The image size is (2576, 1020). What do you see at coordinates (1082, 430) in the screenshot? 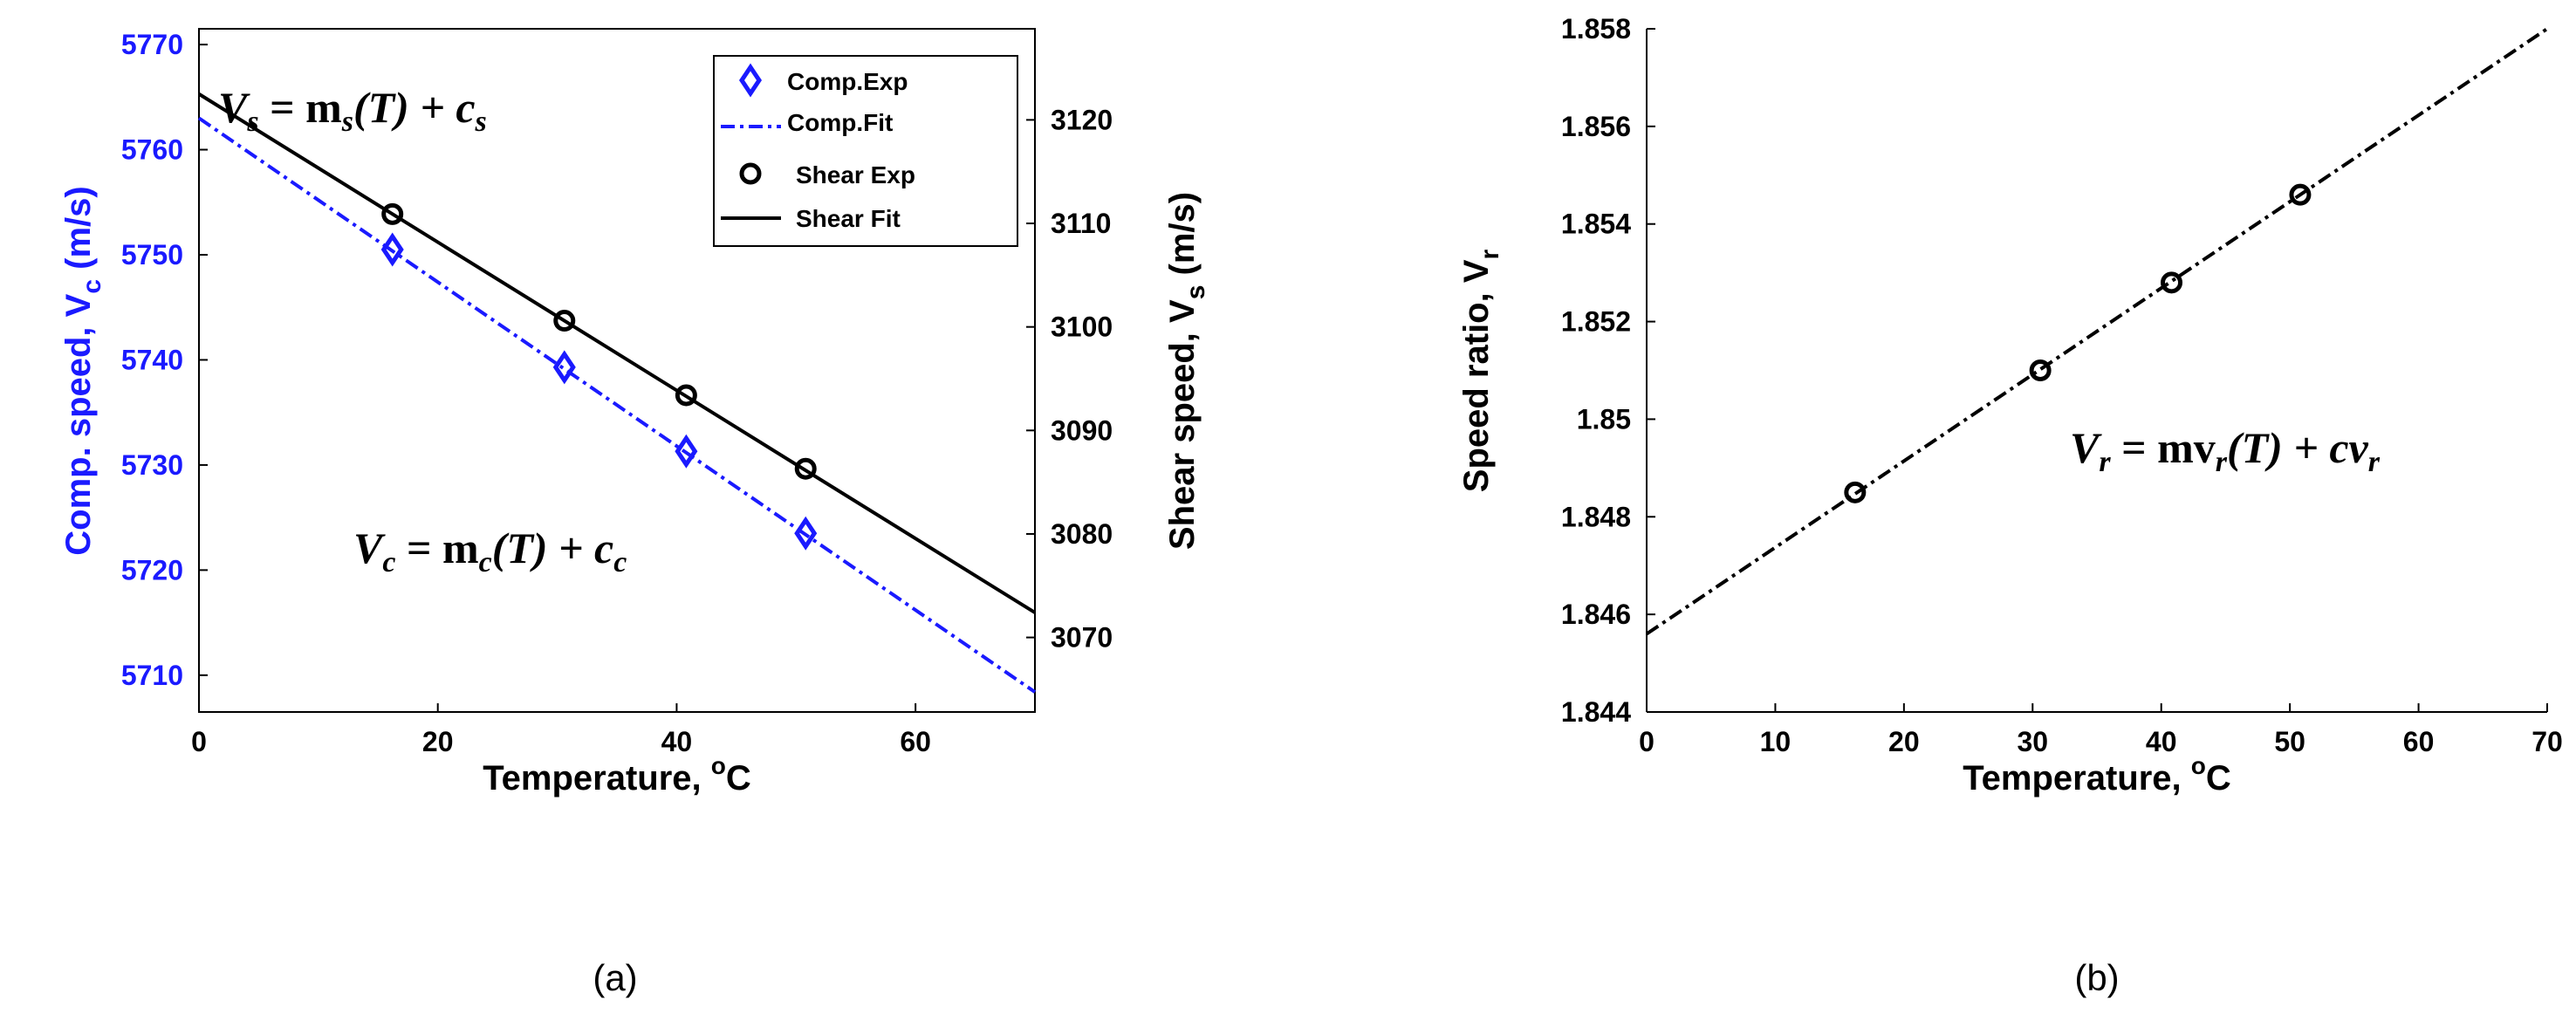
I see `right-y-tick-label: 3090` at bounding box center [1082, 430].